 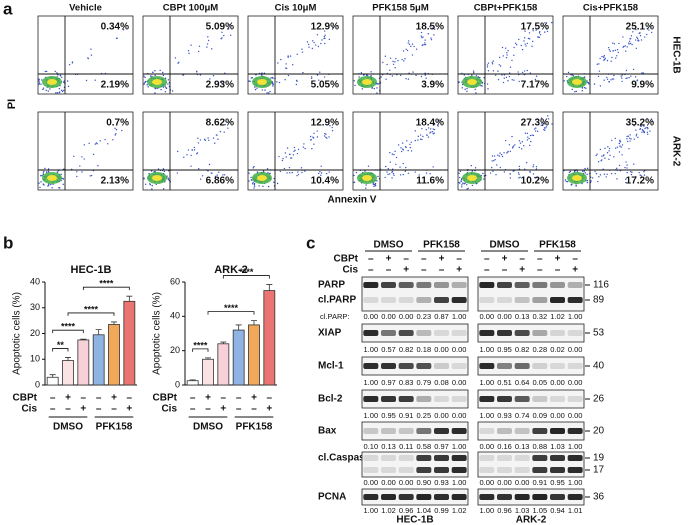 What do you see at coordinates (535, 85) in the screenshot?
I see `quadrant-percent: 7.17%` at bounding box center [535, 85].